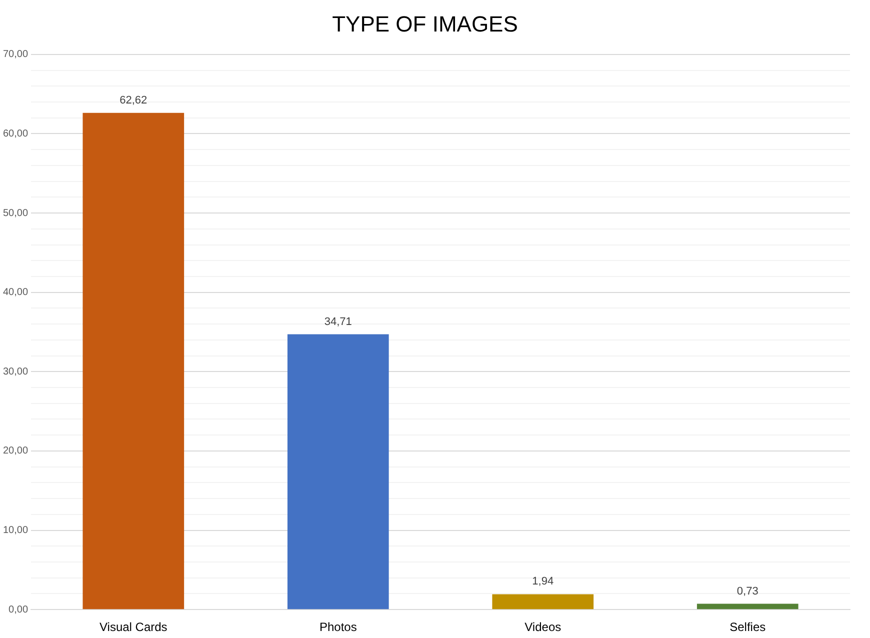  Describe the element at coordinates (15, 372) in the screenshot. I see `y-tick-label: 30,00` at that location.